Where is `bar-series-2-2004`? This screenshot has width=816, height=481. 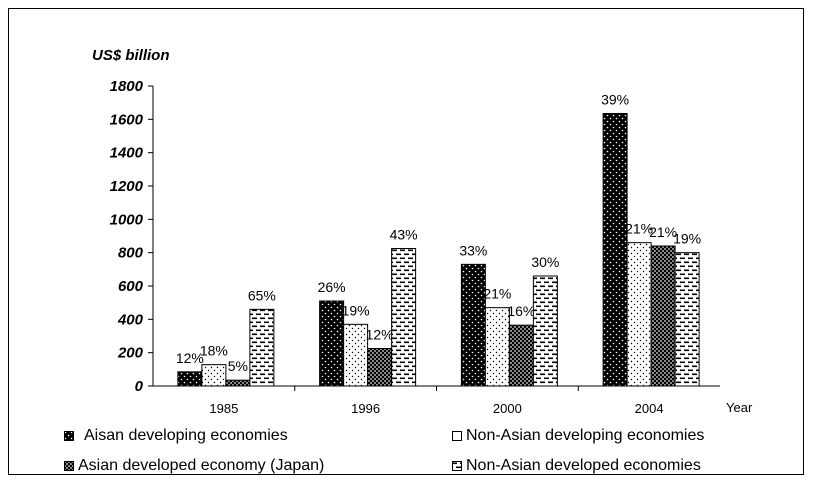
bar-series-2-2004 is located at coordinates (639, 314).